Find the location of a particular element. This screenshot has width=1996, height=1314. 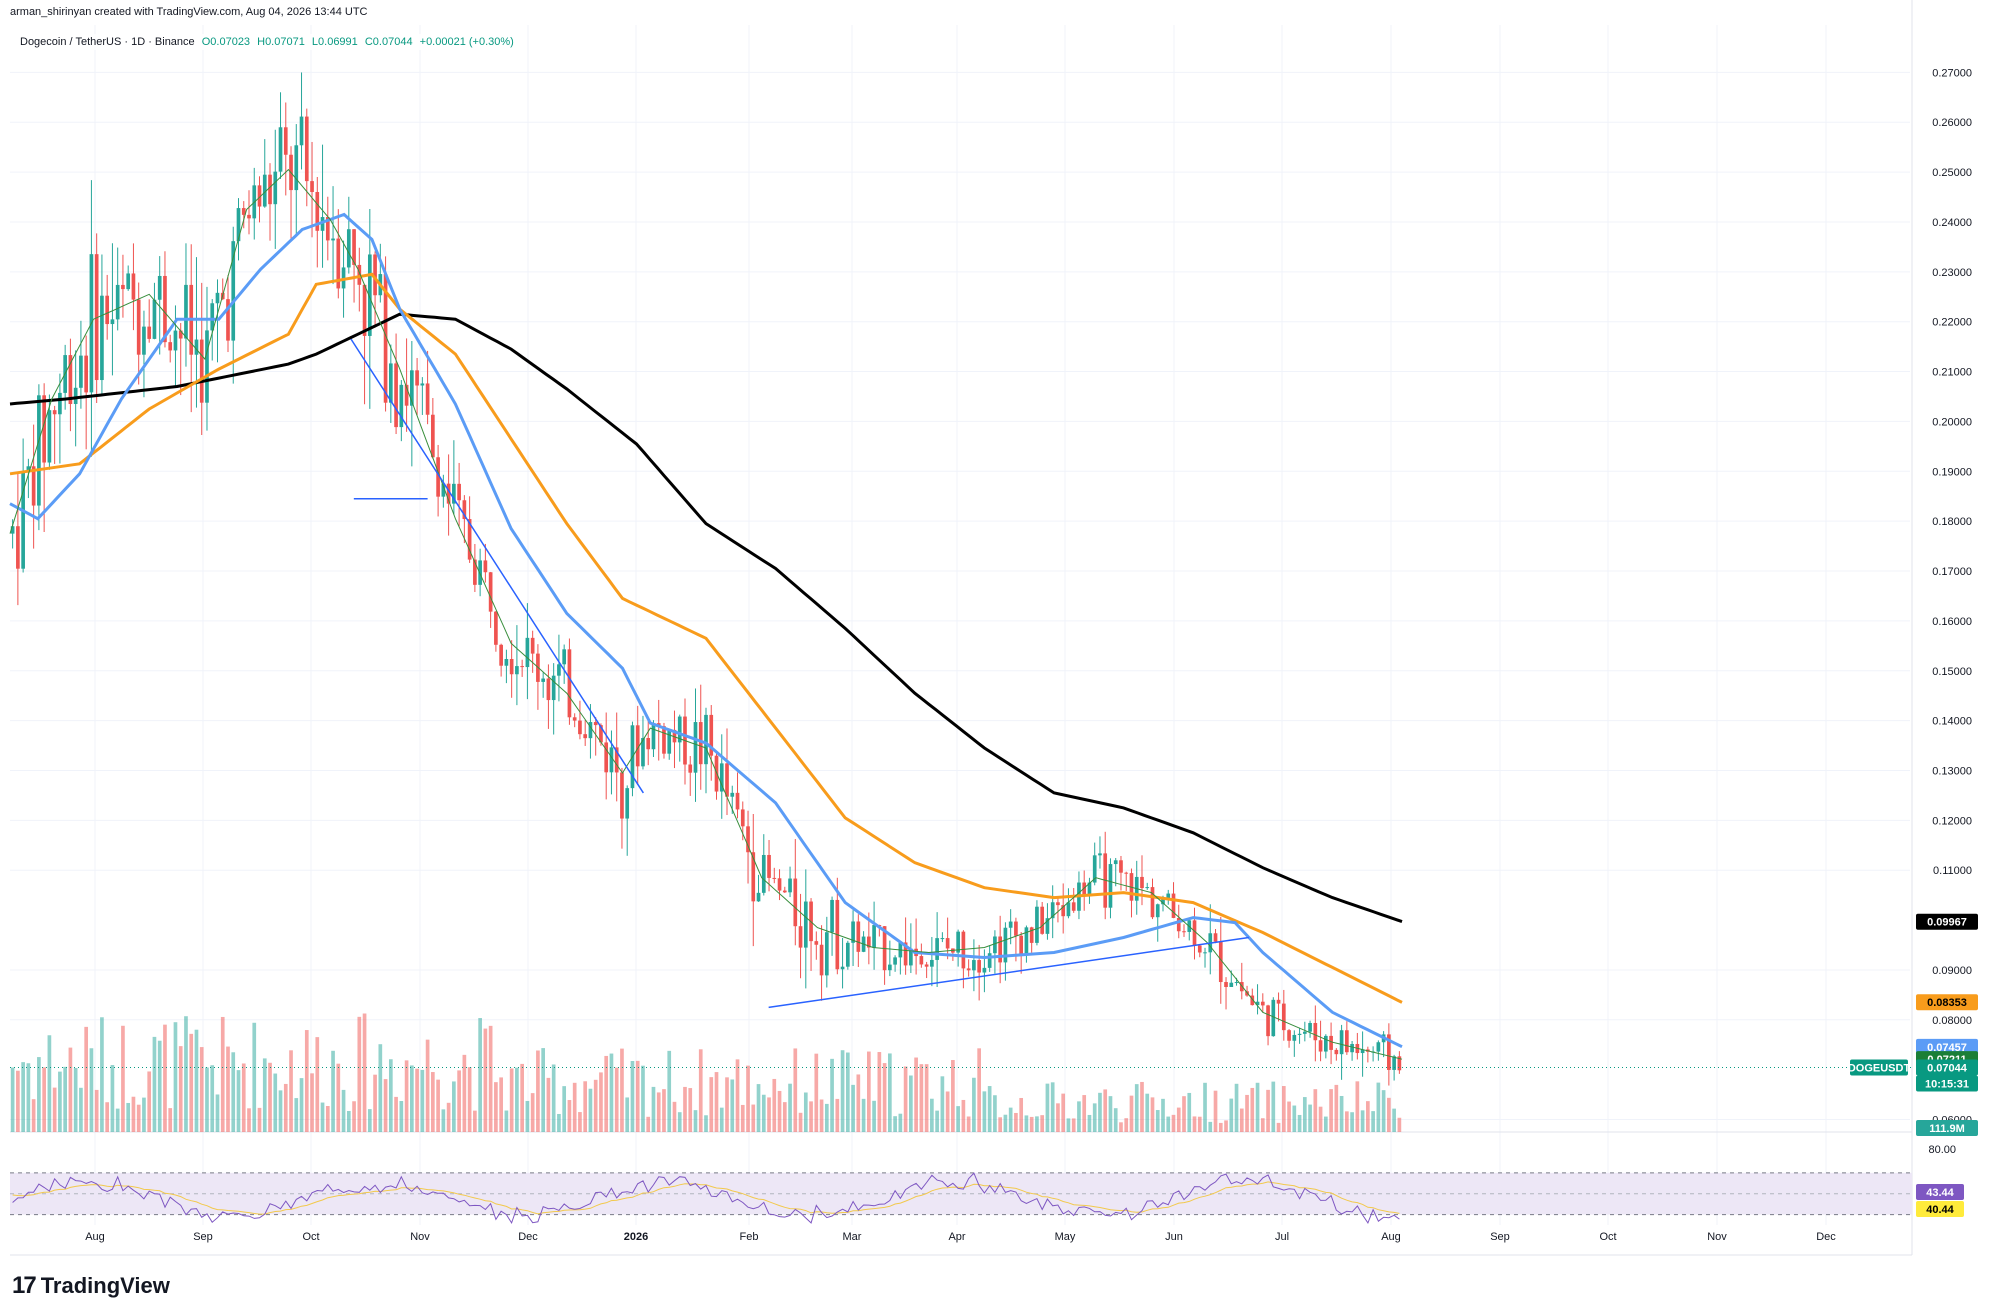

time-tick-label: Sep is located at coordinates (203, 1237).